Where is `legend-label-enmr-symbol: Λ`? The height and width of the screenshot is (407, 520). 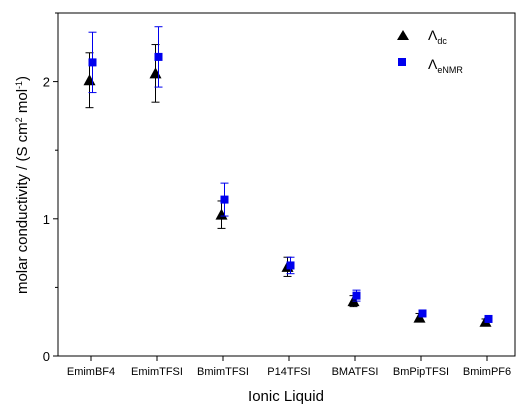
legend-label-enmr-symbol: Λ is located at coordinates (433, 64).